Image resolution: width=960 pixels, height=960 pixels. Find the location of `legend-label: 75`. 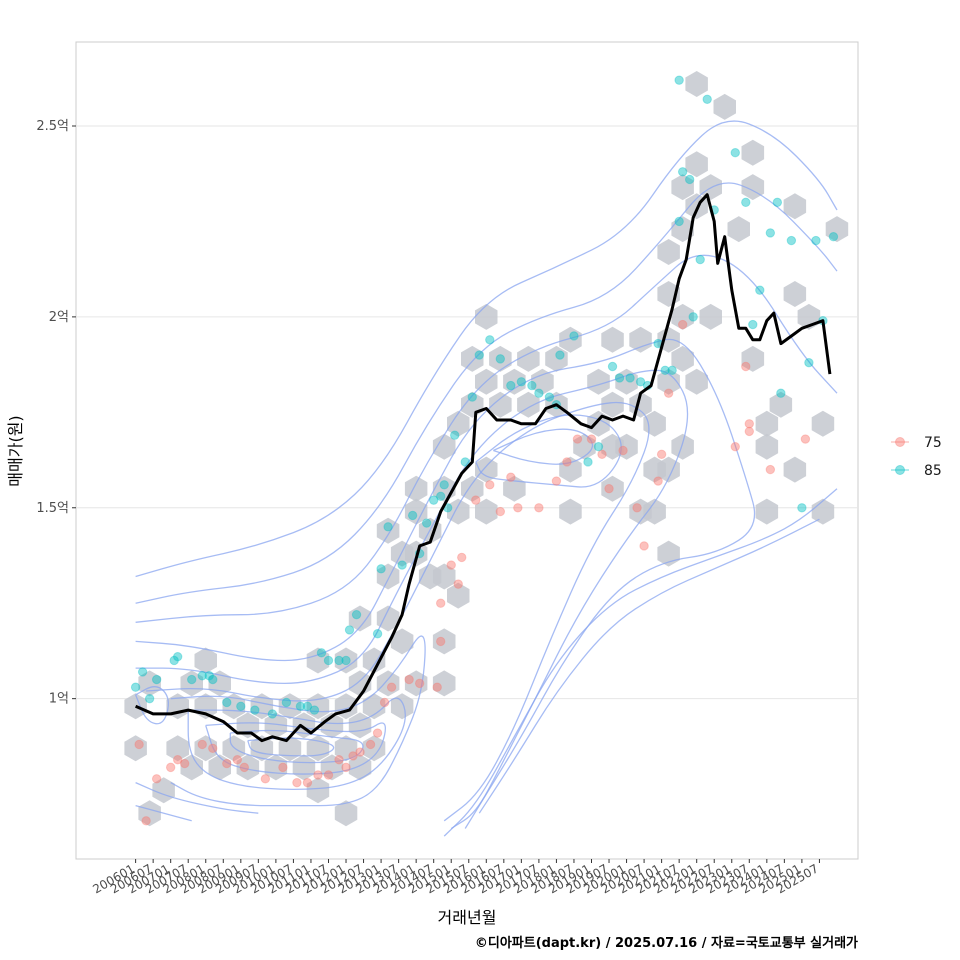

legend-label: 75 is located at coordinates (933, 443).